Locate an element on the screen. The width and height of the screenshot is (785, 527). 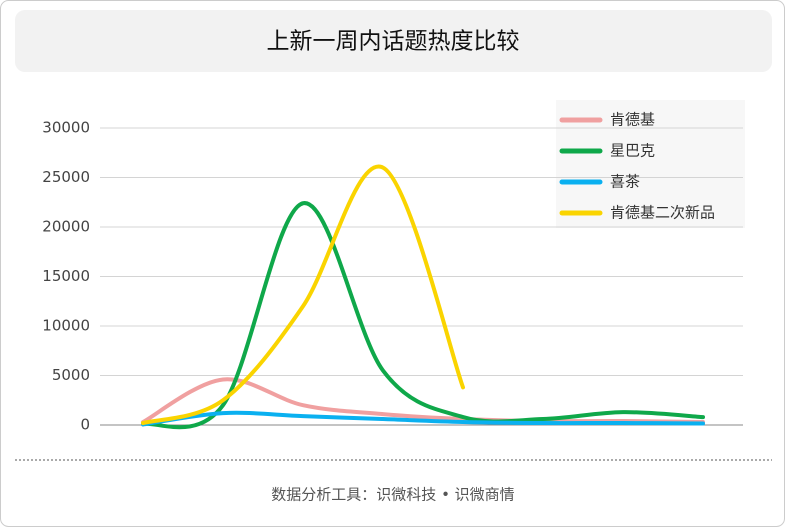
y-tick-label: 15000 is located at coordinates (66, 276).